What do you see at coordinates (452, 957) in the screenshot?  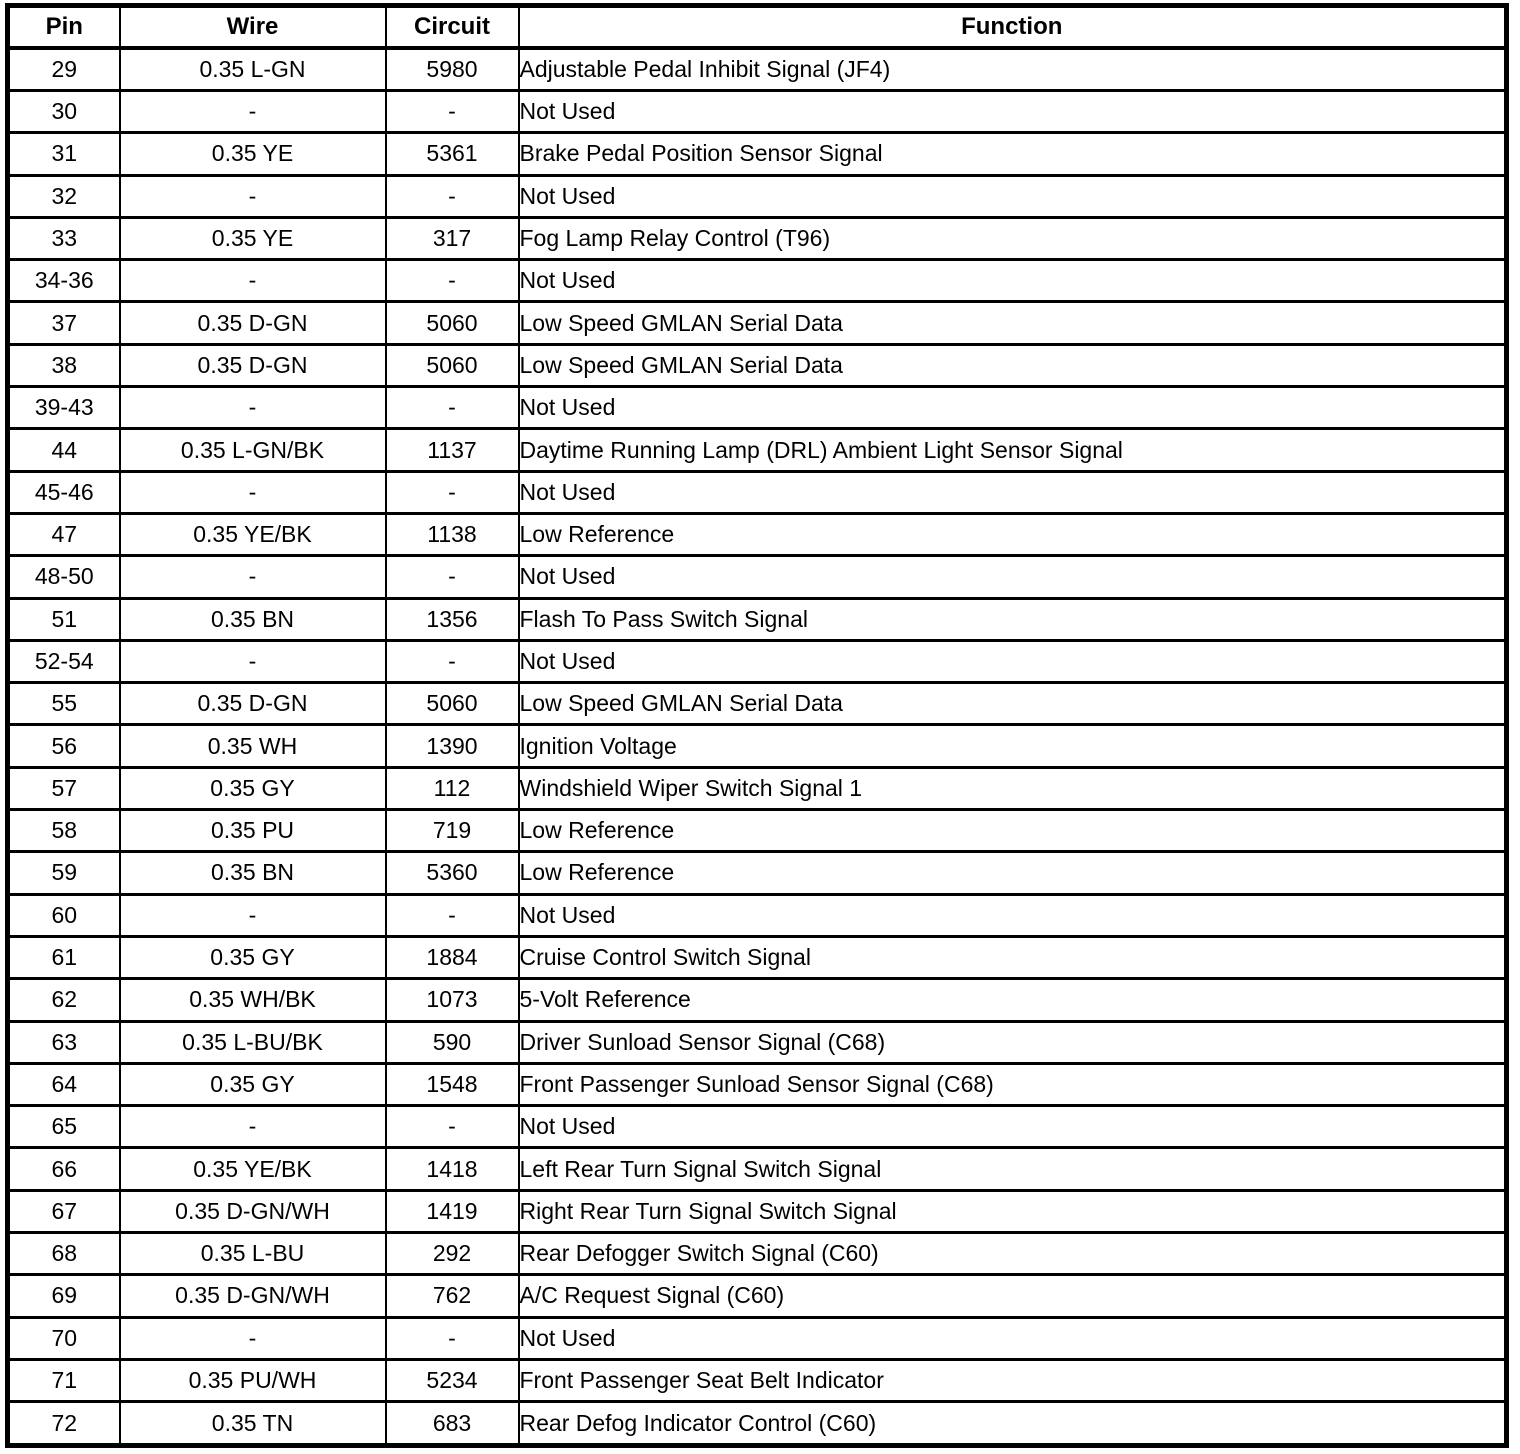 I see `circuit-cell: 1884` at bounding box center [452, 957].